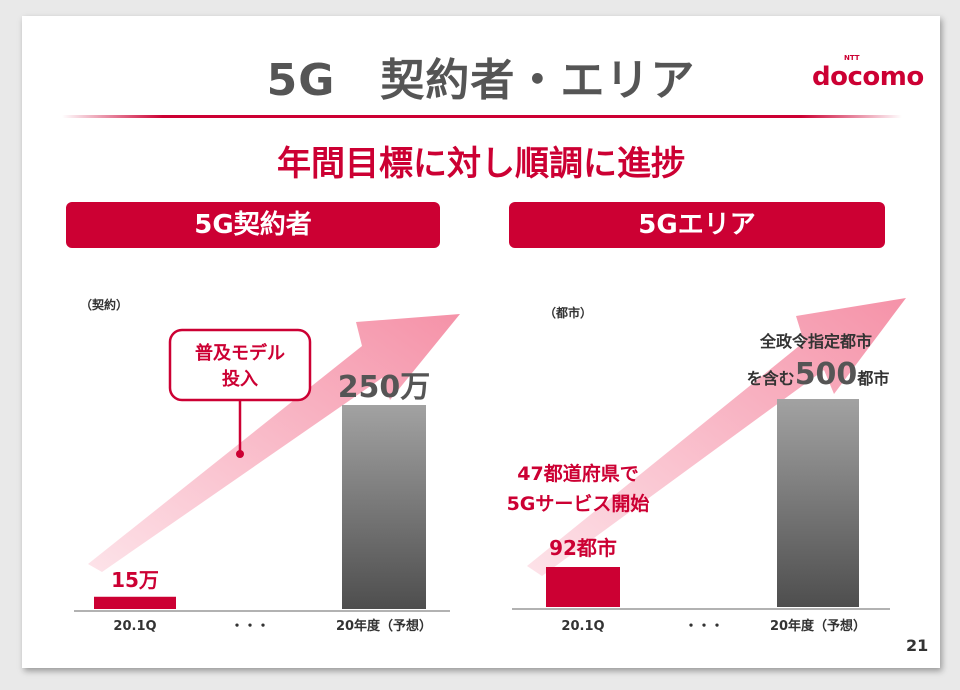 The height and width of the screenshot is (690, 960). I want to click on left-callout-line-1: 普及モデル, so click(240, 353).